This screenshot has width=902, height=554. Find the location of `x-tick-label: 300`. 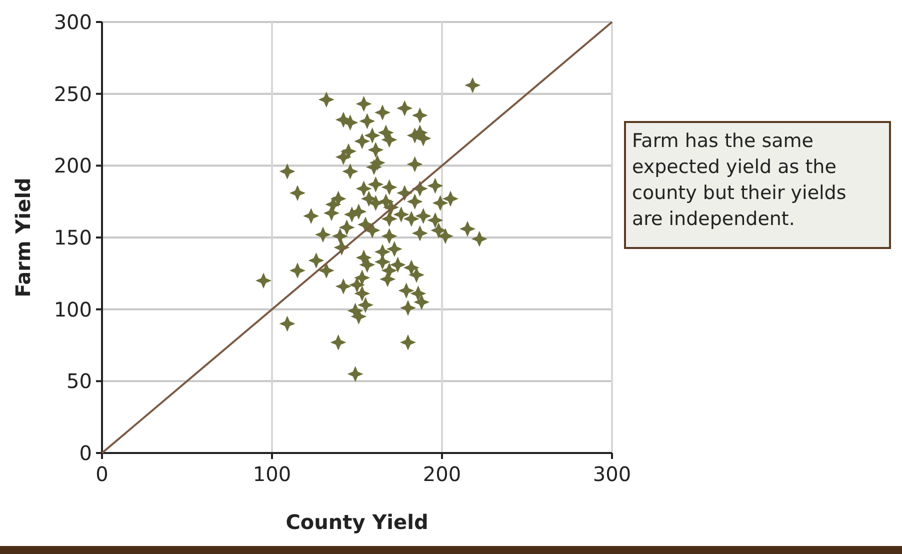

x-tick-label: 300 is located at coordinates (612, 474).